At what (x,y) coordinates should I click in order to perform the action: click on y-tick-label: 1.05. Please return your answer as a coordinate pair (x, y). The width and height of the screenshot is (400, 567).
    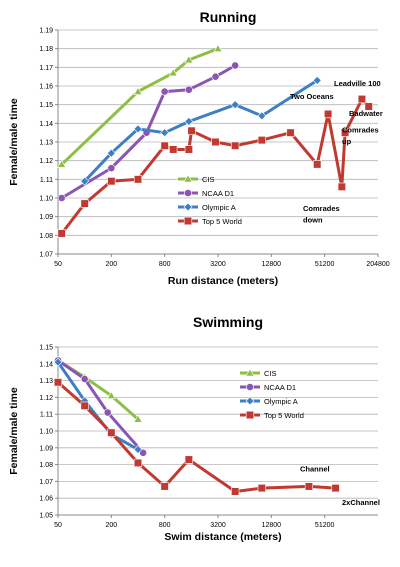
    Looking at the image, I should click on (46, 516).